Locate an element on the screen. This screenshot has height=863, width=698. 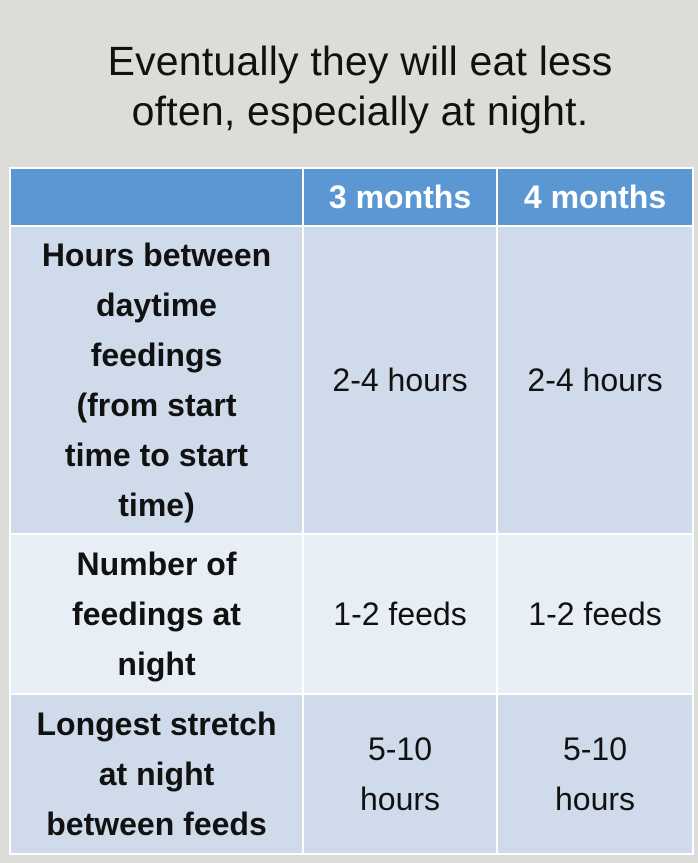
row-label-line: Number of is located at coordinates (156, 564).